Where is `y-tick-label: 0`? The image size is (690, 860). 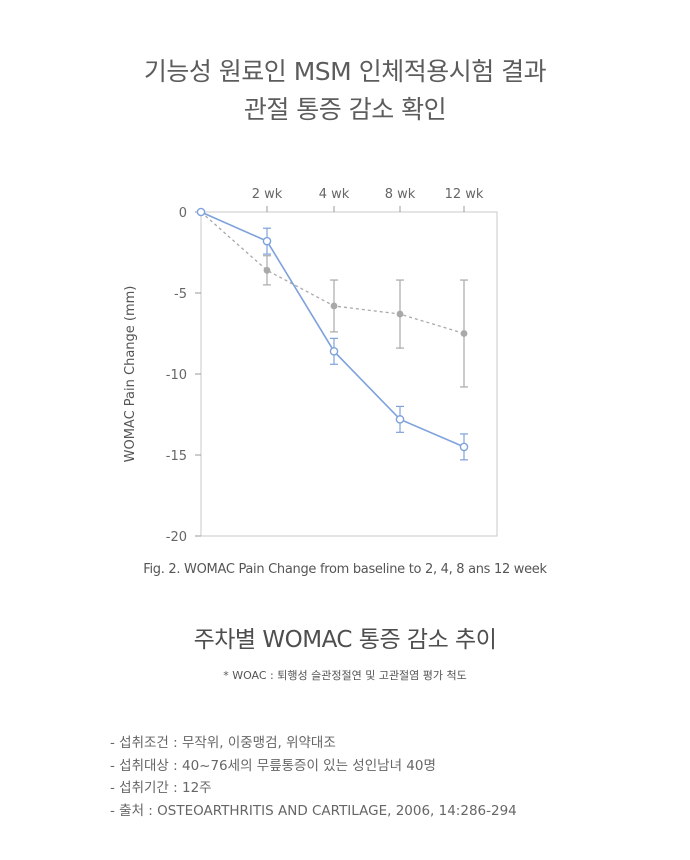 y-tick-label: 0 is located at coordinates (183, 213).